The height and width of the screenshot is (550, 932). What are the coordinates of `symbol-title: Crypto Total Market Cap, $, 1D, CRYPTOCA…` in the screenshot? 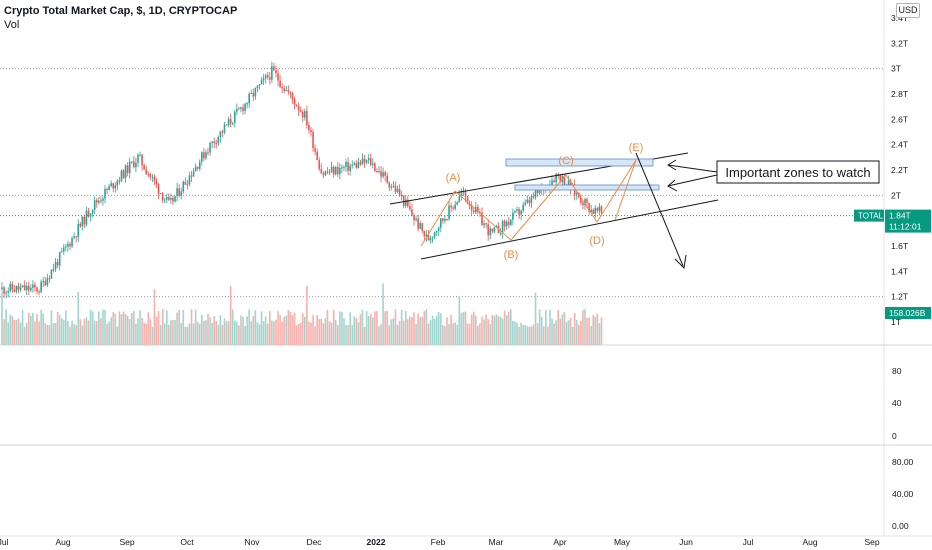 It's located at (121, 11).